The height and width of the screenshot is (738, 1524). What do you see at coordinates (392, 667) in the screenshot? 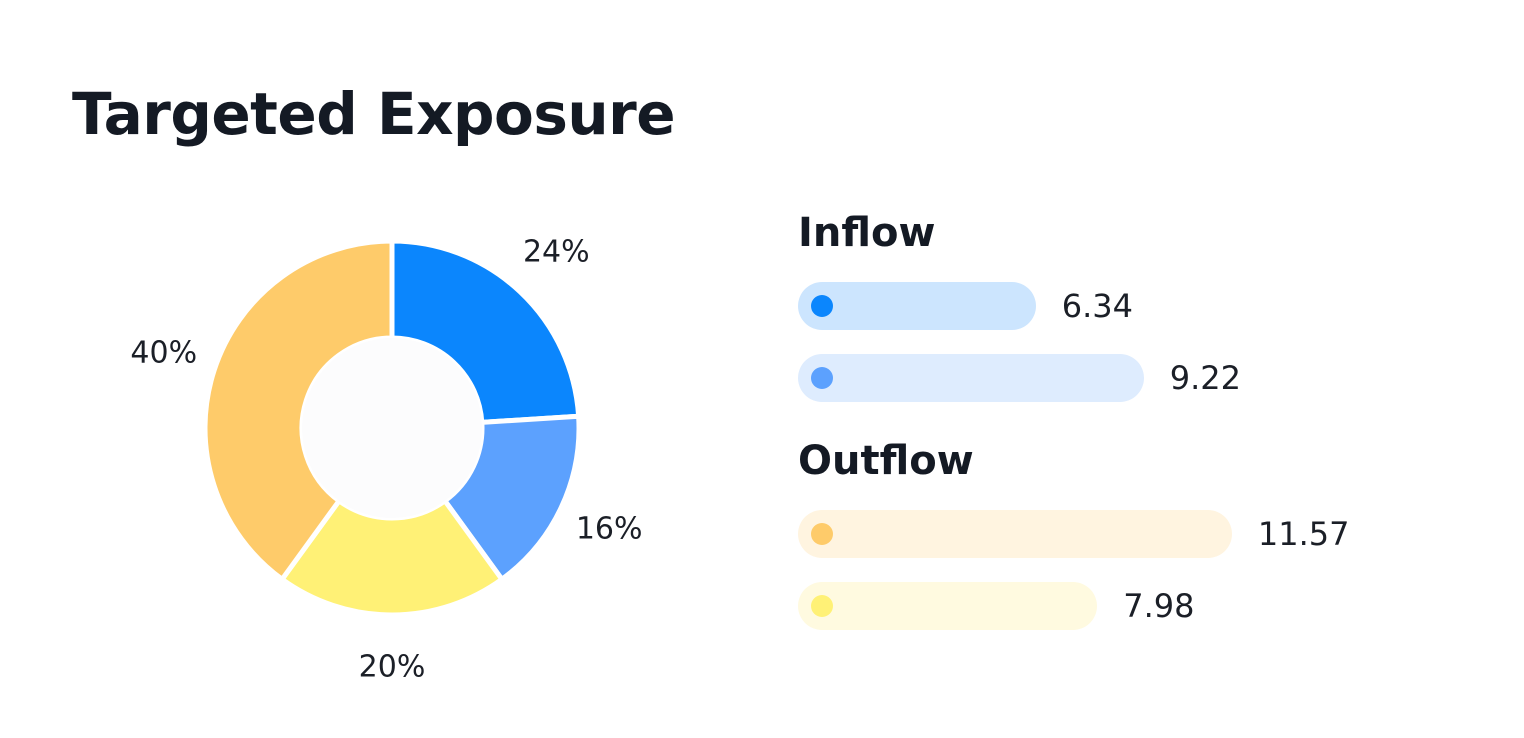
I see `donut-slice-label-3: 20%` at bounding box center [392, 667].